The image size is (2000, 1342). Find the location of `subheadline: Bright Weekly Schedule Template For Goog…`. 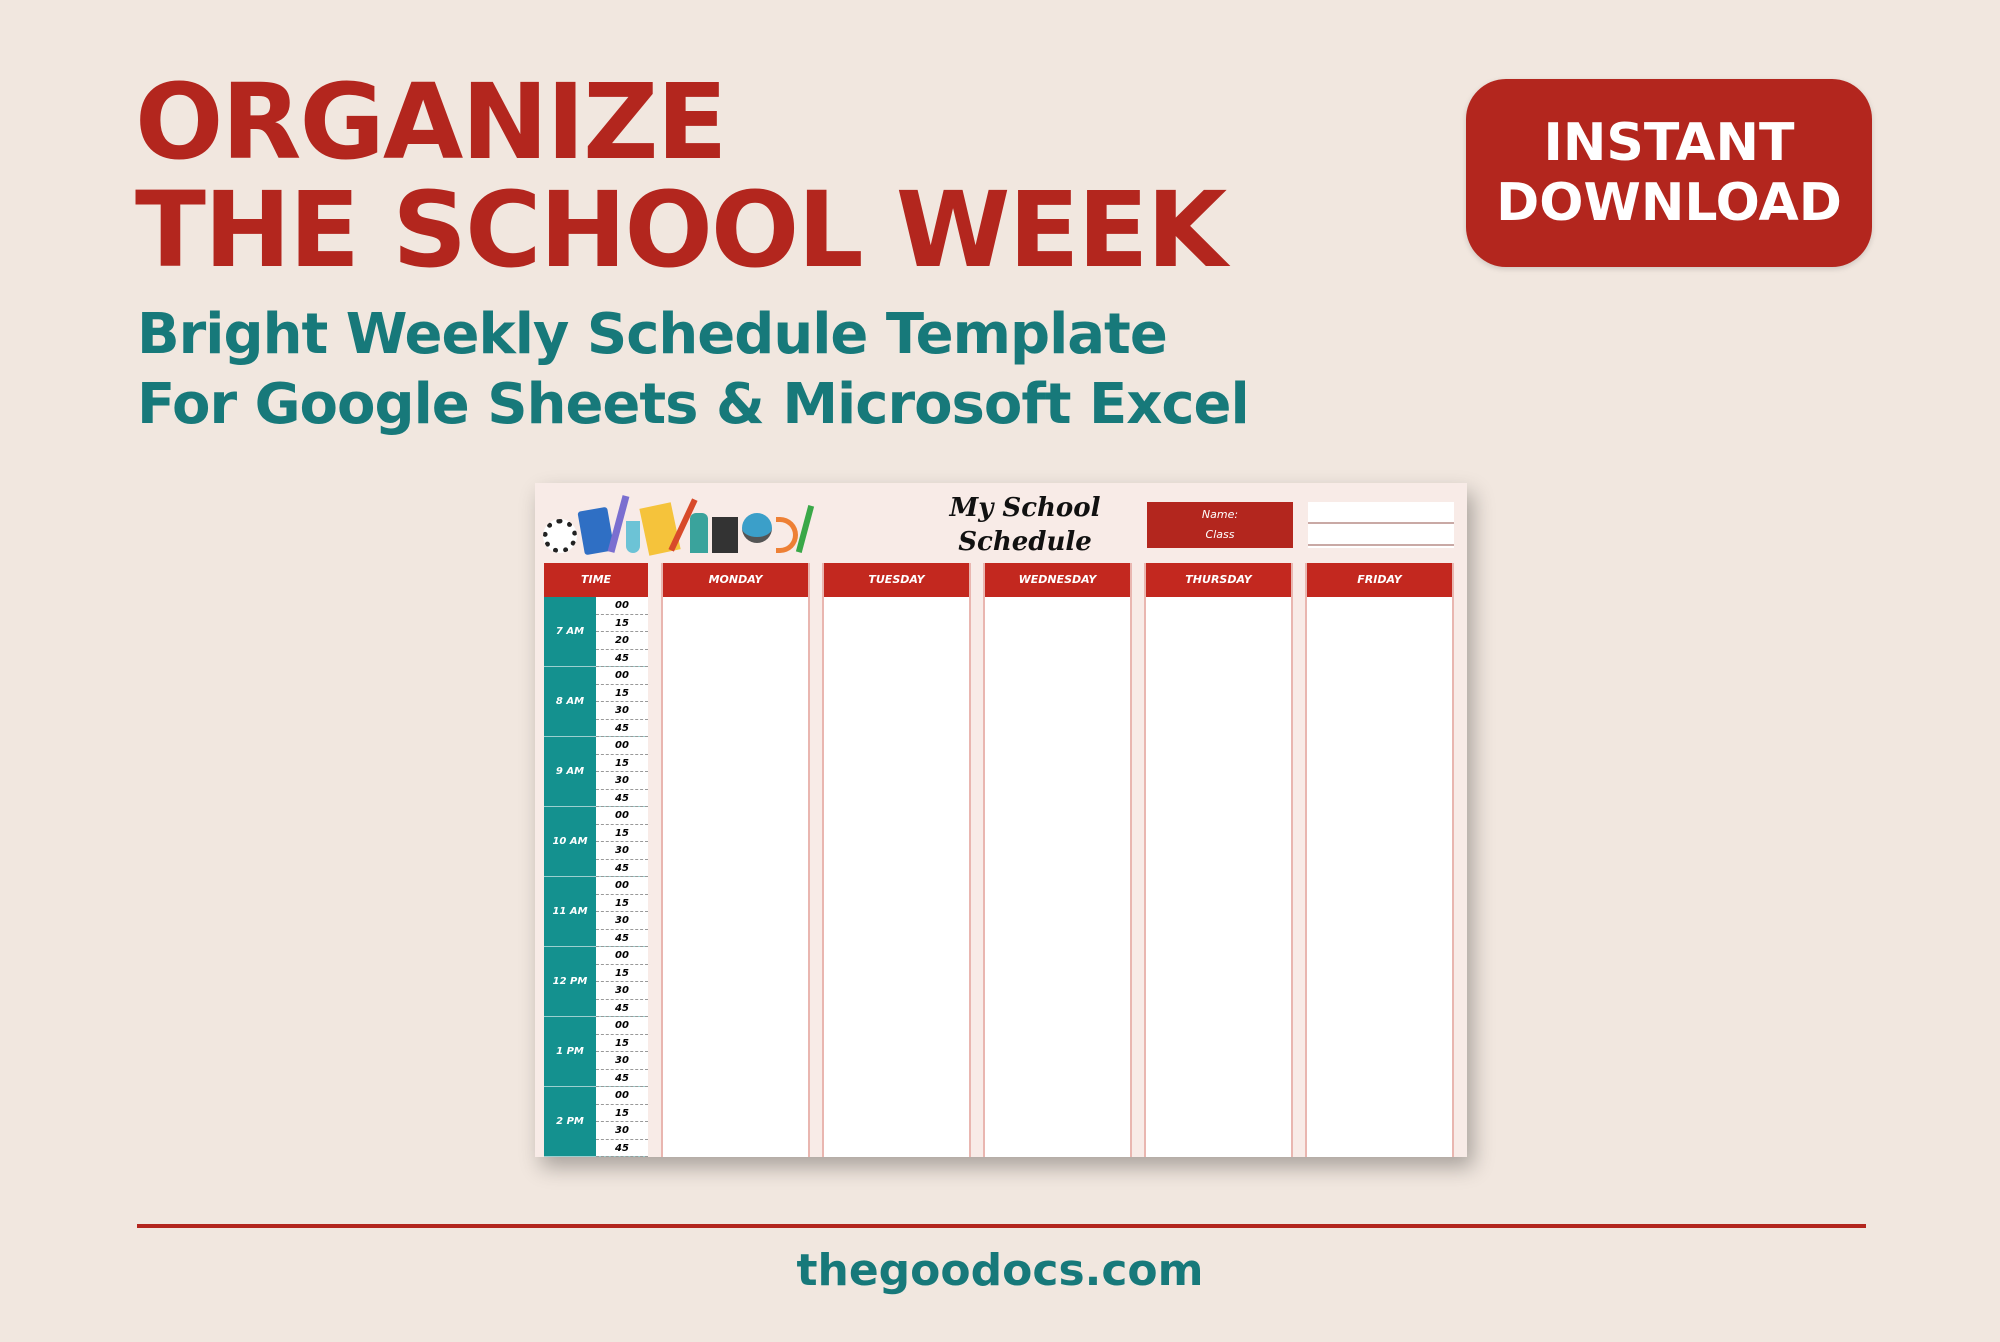

subheadline: Bright Weekly Schedule Template For Goog… is located at coordinates (693, 370).